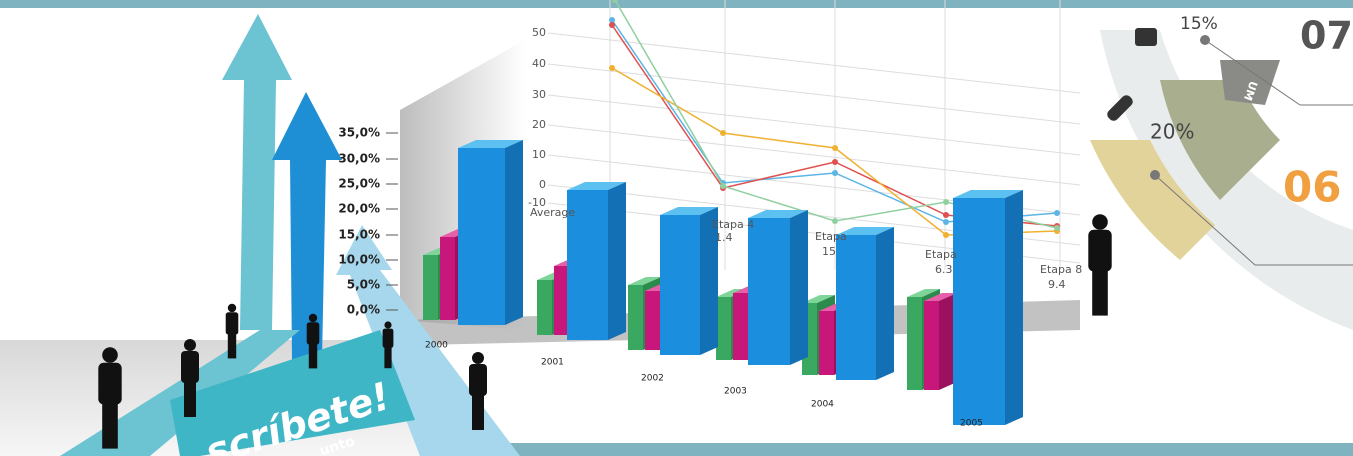 Image resolution: width=1353 pixels, height=456 pixels. I want to click on bottom-stripe, so click(897, 449).